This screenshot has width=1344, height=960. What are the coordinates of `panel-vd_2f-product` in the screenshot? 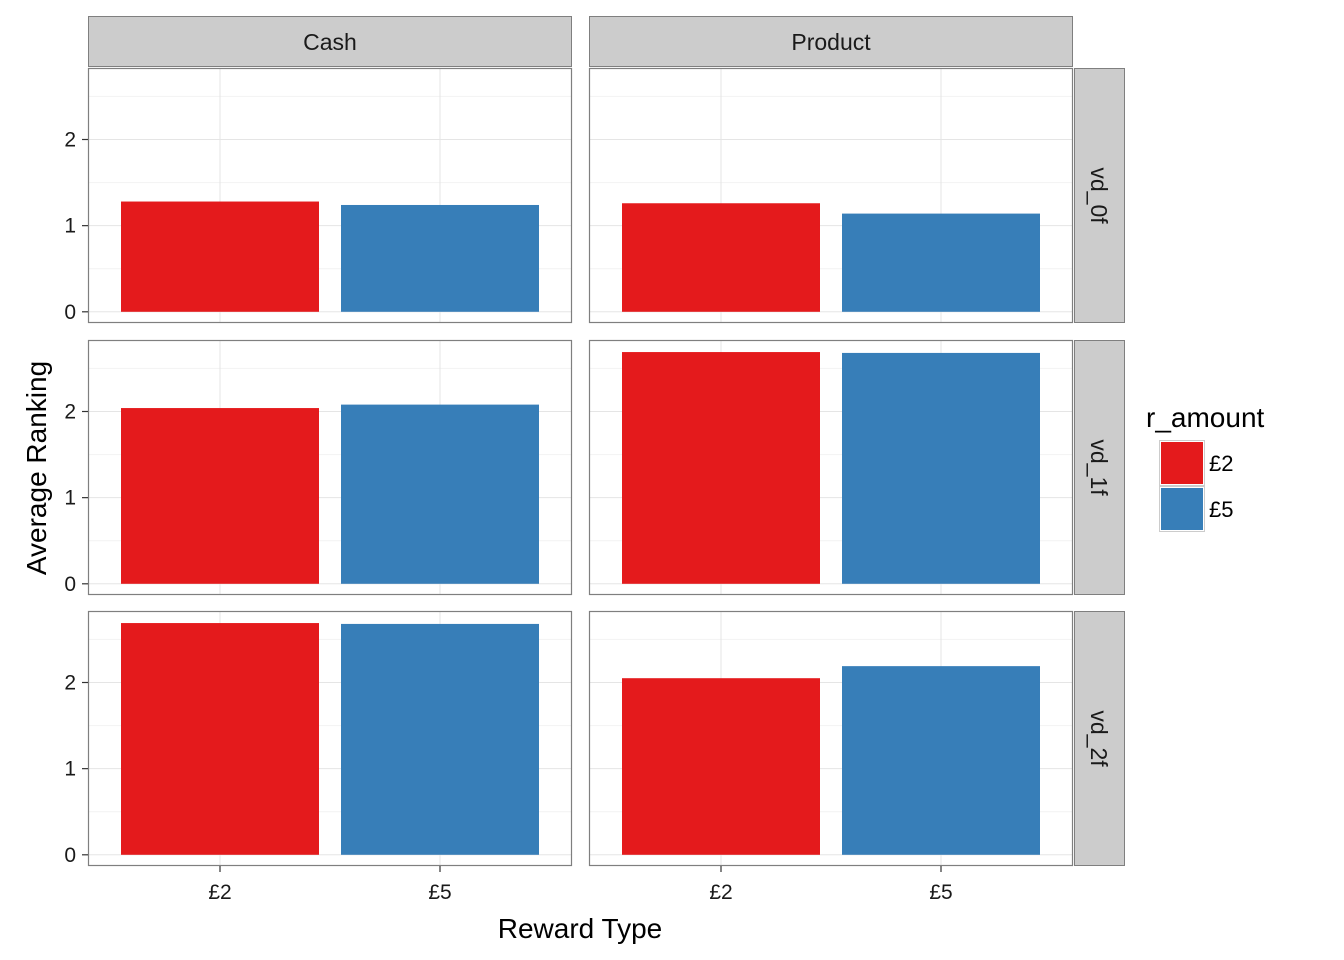 It's located at (831, 738).